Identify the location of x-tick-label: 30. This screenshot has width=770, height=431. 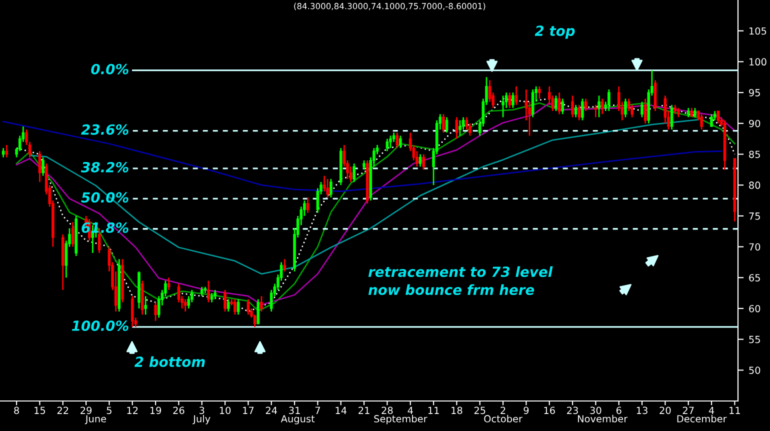
(596, 410).